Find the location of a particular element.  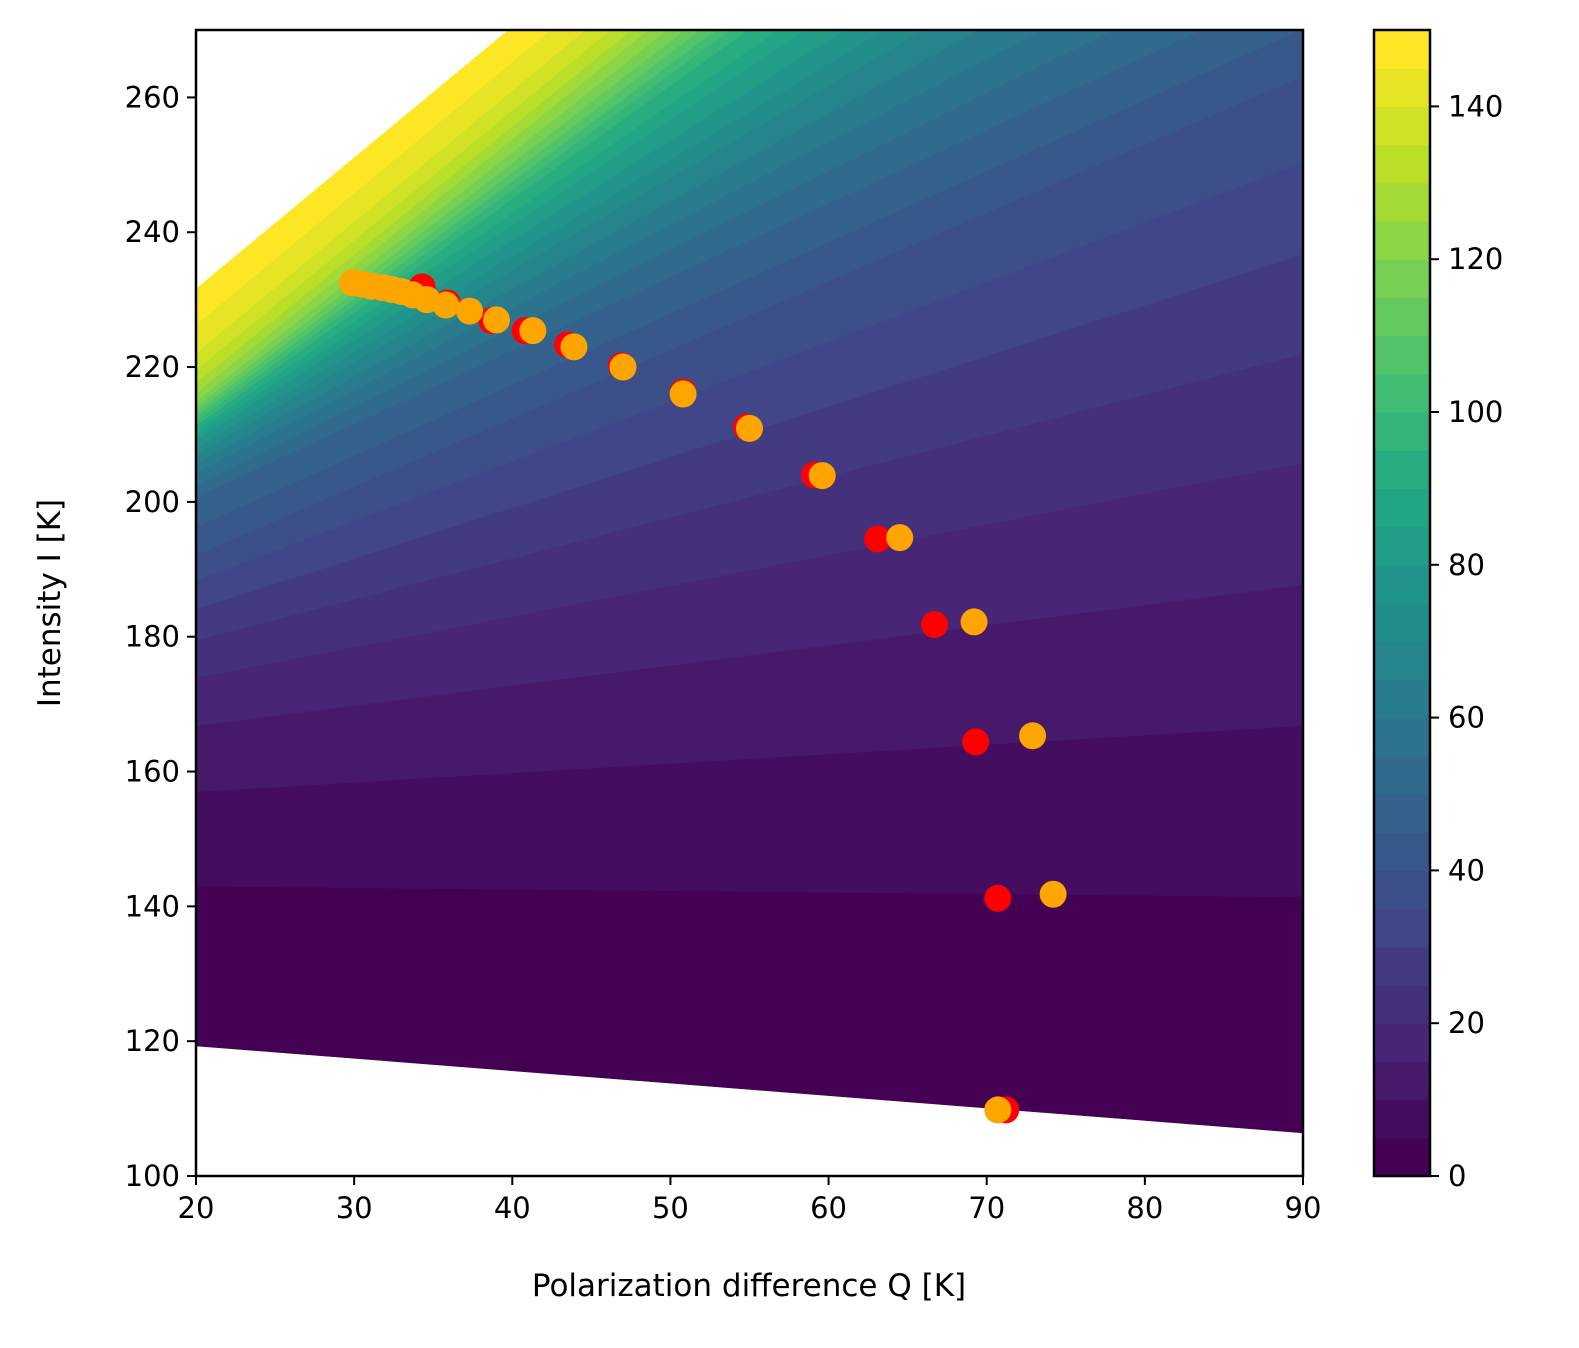

y-tick-label: 200 is located at coordinates (152, 502).